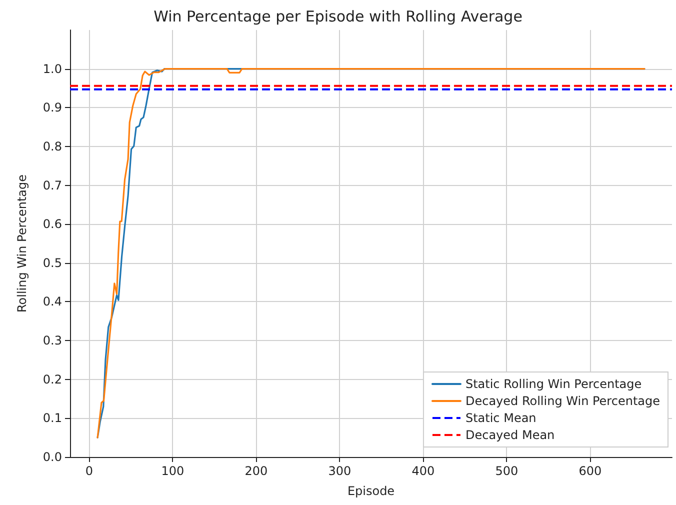  What do you see at coordinates (590, 471) in the screenshot?
I see `x-tick-label: 600` at bounding box center [590, 471].